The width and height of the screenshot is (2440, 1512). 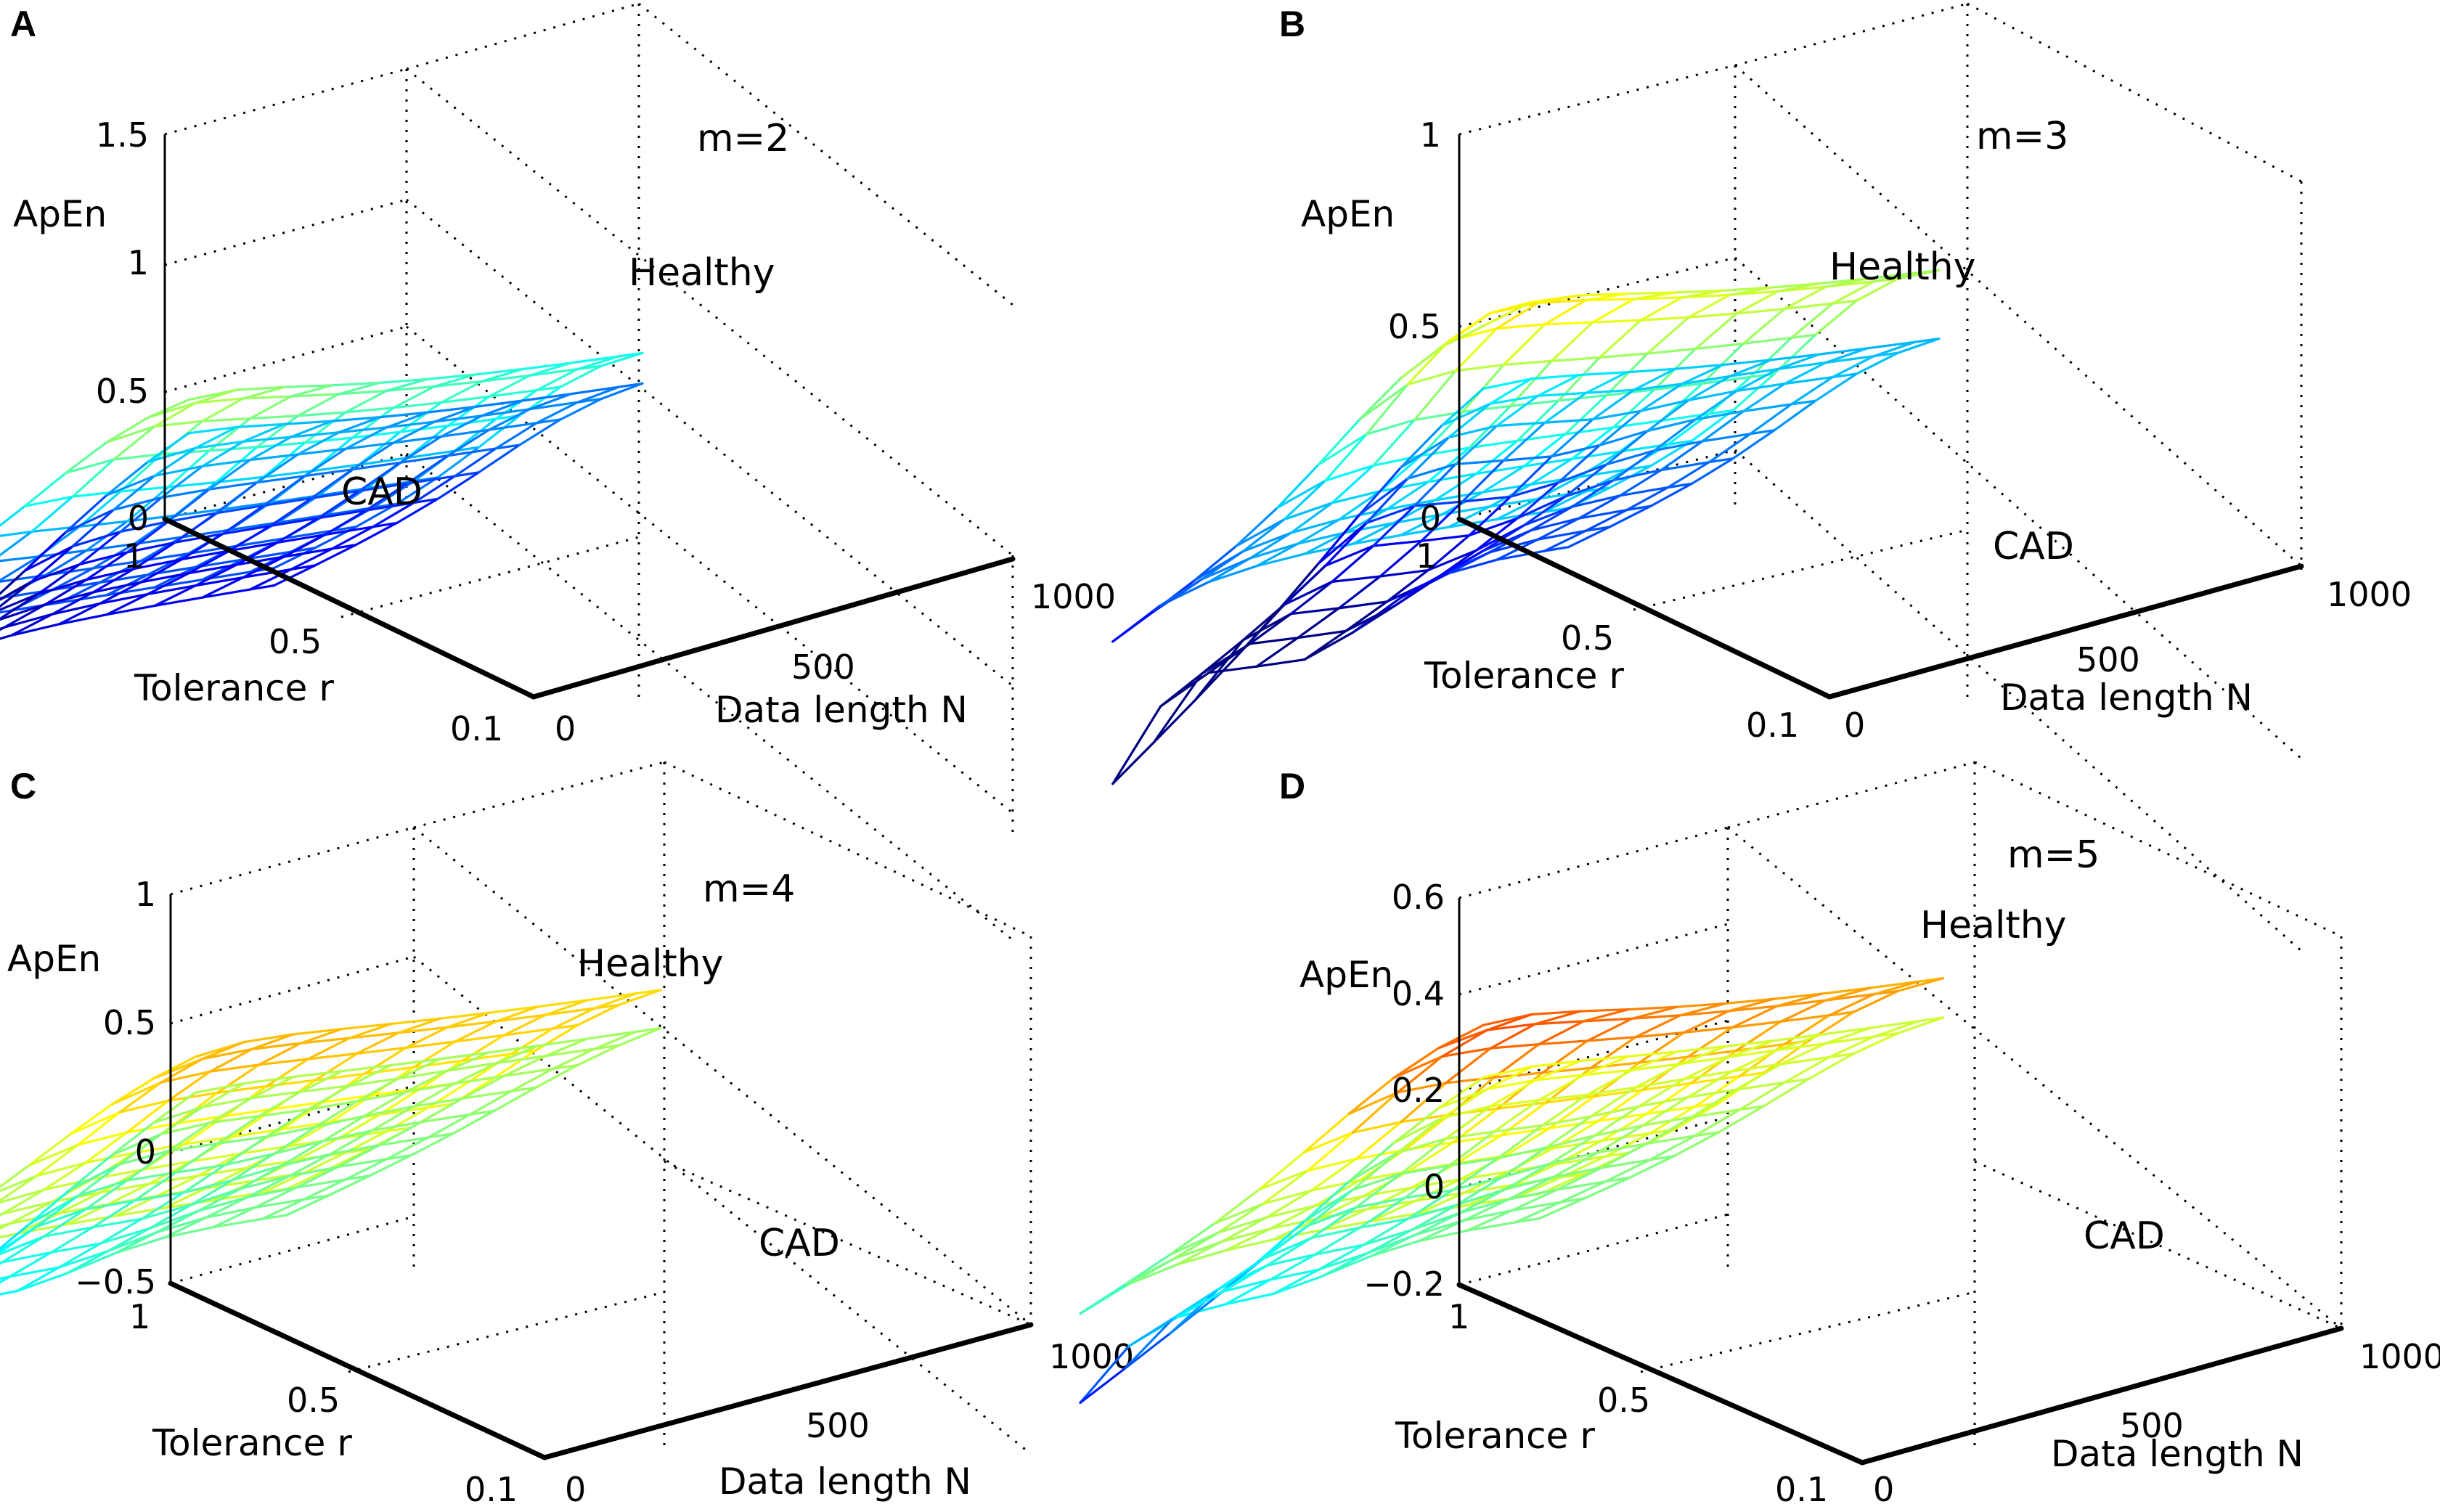 I want to click on panel-b-r-tick-label: 1, so click(x=1426, y=556).